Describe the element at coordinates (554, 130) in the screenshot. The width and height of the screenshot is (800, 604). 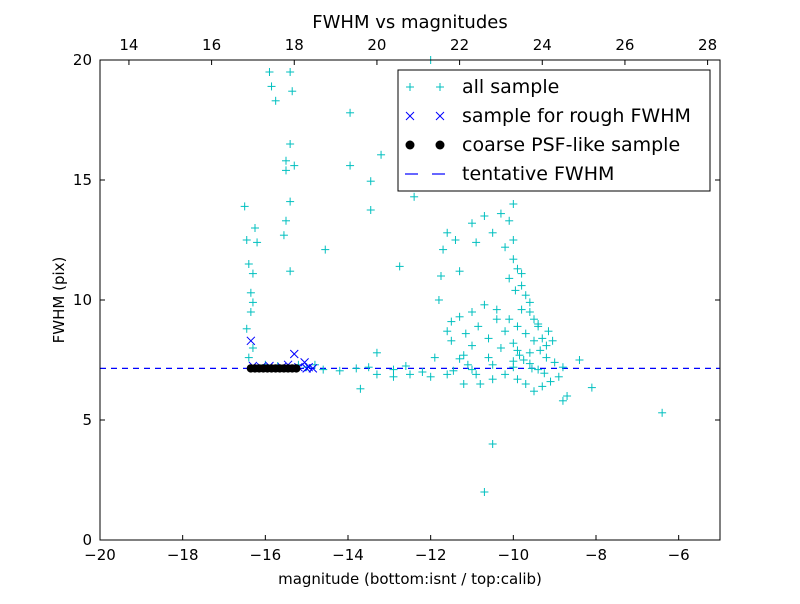
I see `legend-box` at that location.